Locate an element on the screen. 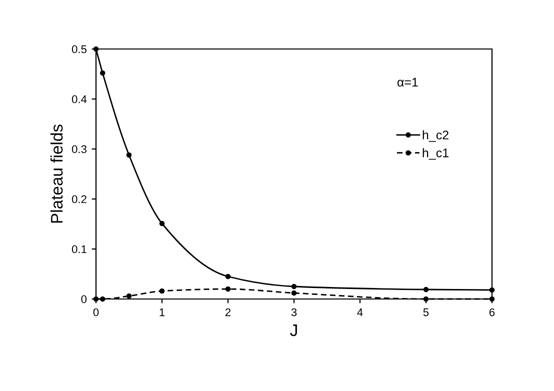 This screenshot has width=554, height=391. legend-label: h_c1 is located at coordinates (435, 154).